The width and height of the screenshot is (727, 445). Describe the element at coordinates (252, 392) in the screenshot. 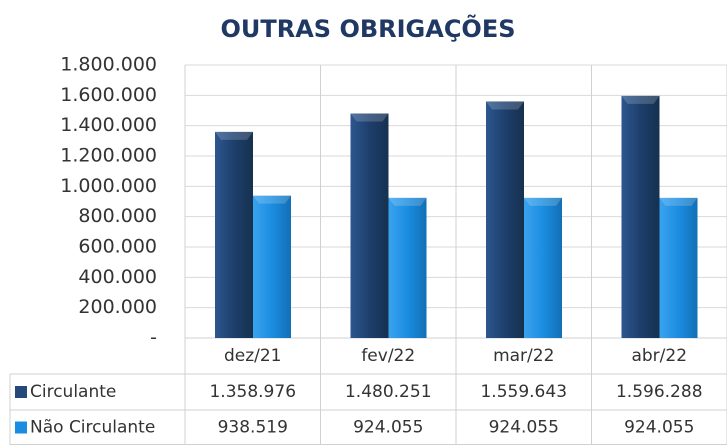

I see `table-value: 1.358.976` at that location.